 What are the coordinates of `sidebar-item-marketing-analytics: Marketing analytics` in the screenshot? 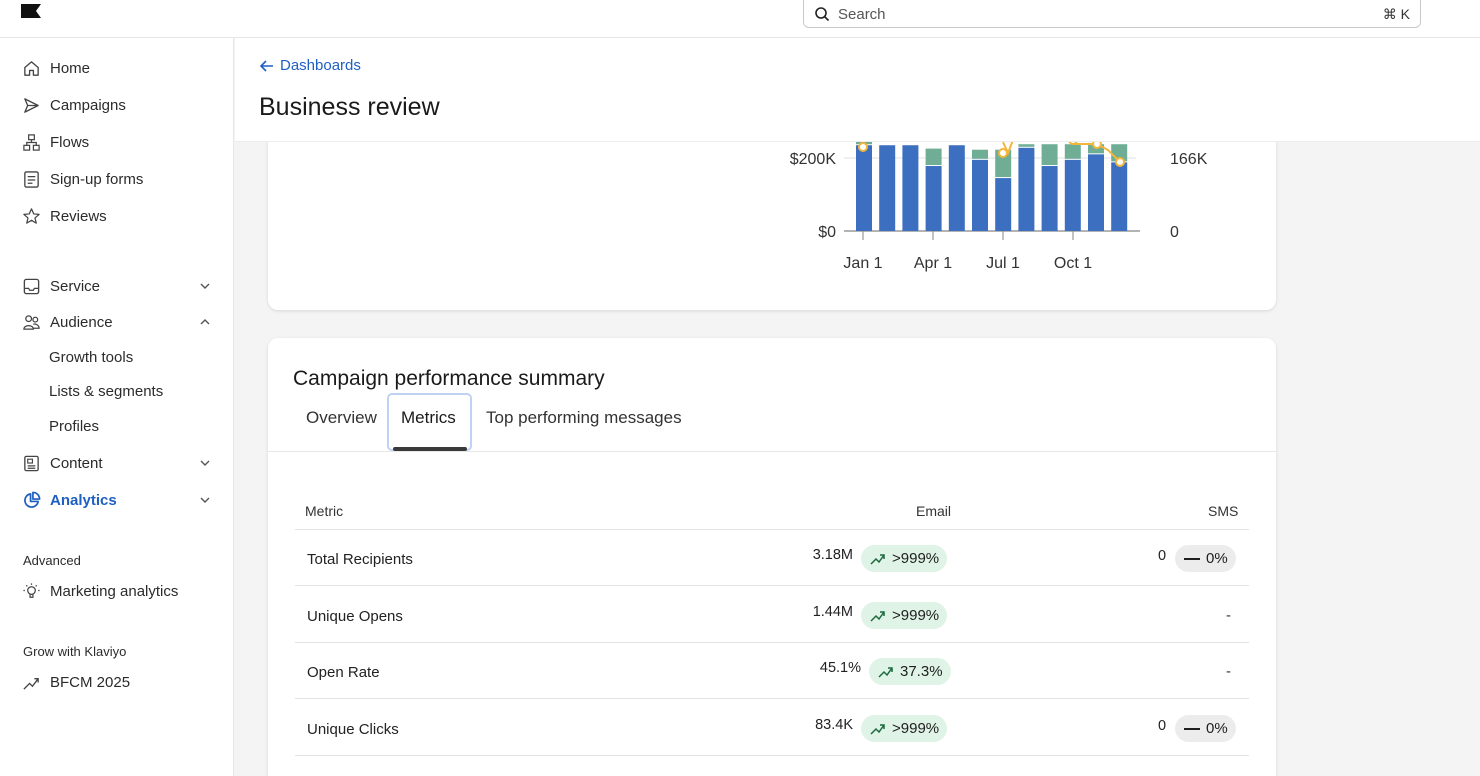 It's located at (117, 591).